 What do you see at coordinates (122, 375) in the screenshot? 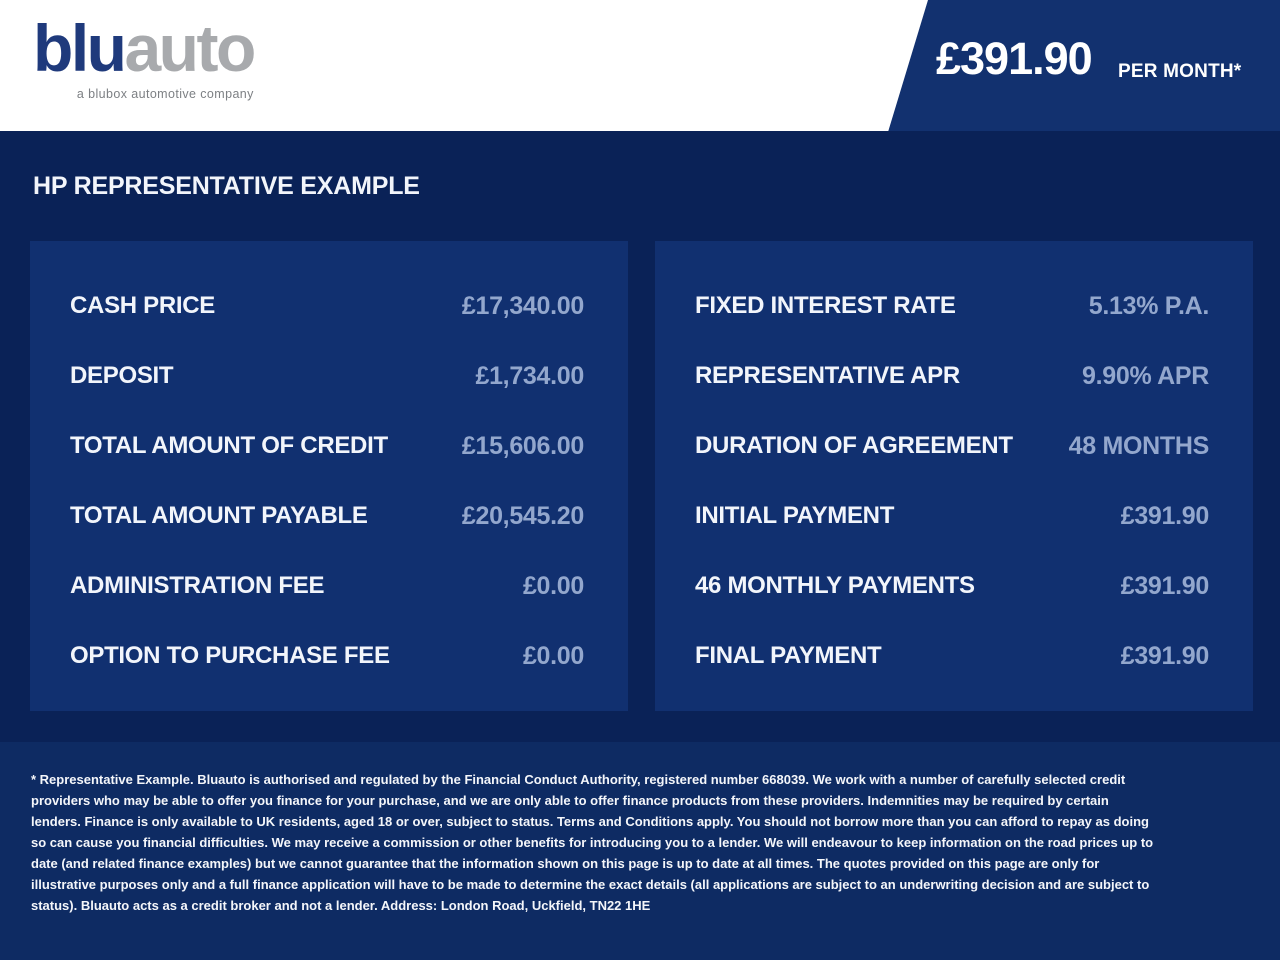
I see `row-label: DEPOSIT` at bounding box center [122, 375].